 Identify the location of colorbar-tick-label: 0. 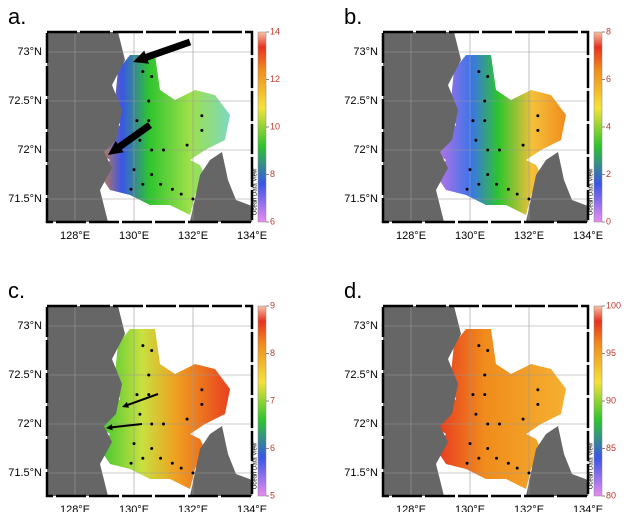
(608, 221).